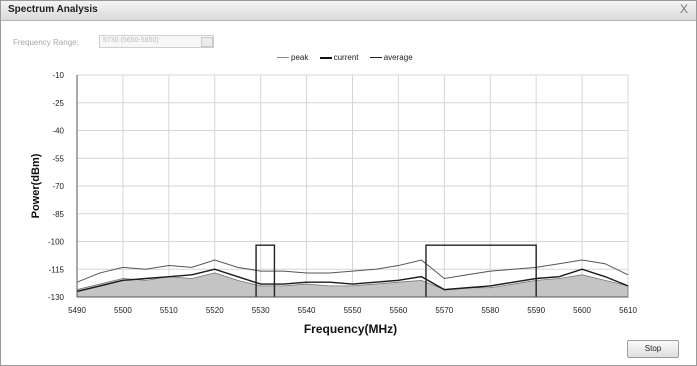 Image resolution: width=697 pixels, height=366 pixels. What do you see at coordinates (46, 42) in the screenshot?
I see `frequency-range-label: Frequency Range:` at bounding box center [46, 42].